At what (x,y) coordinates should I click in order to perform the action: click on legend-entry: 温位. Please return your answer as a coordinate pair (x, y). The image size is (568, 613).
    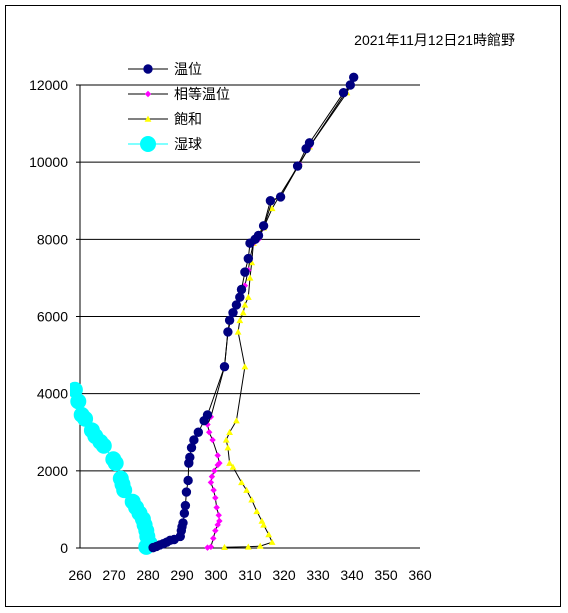
    Looking at the image, I should click on (165, 69).